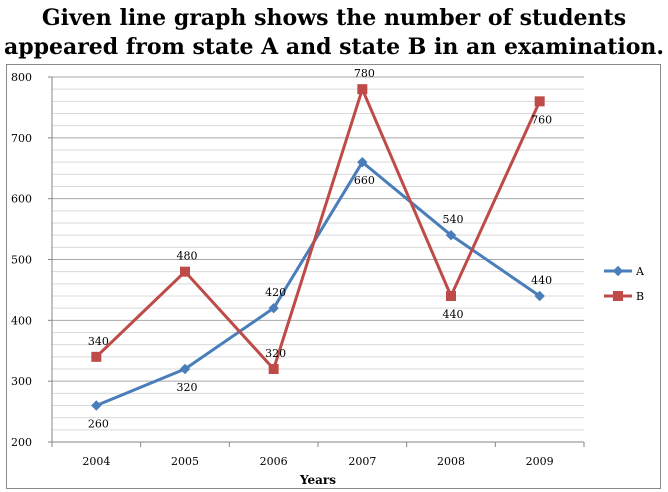  I want to click on y-tick-label: 700, so click(21, 138).